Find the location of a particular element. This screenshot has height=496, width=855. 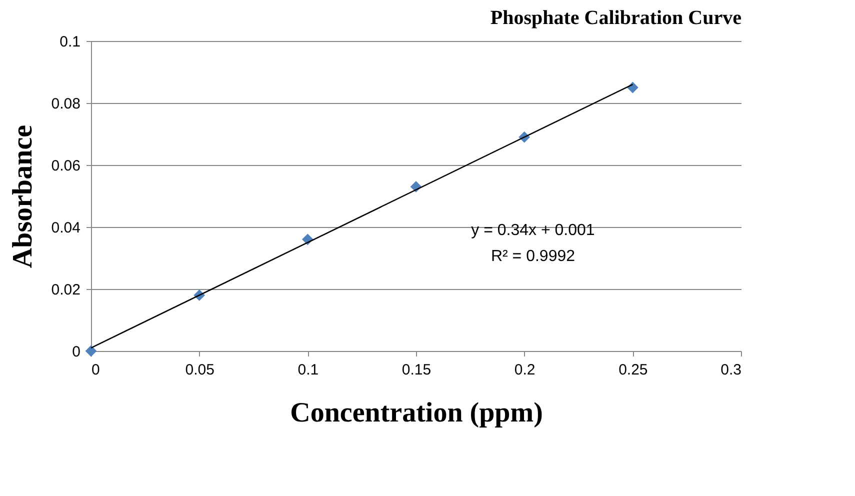

x-tick-label: 0.1 is located at coordinates (308, 370).